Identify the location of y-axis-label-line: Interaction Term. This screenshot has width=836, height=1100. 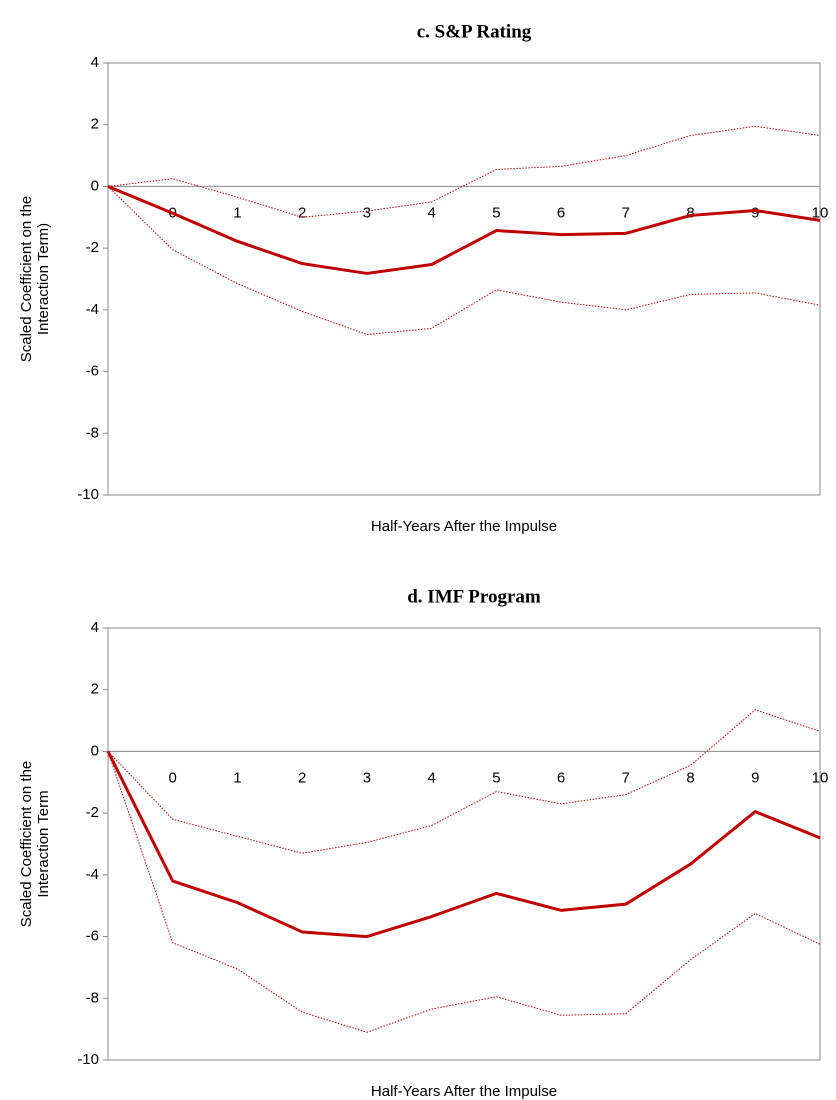
(43, 843).